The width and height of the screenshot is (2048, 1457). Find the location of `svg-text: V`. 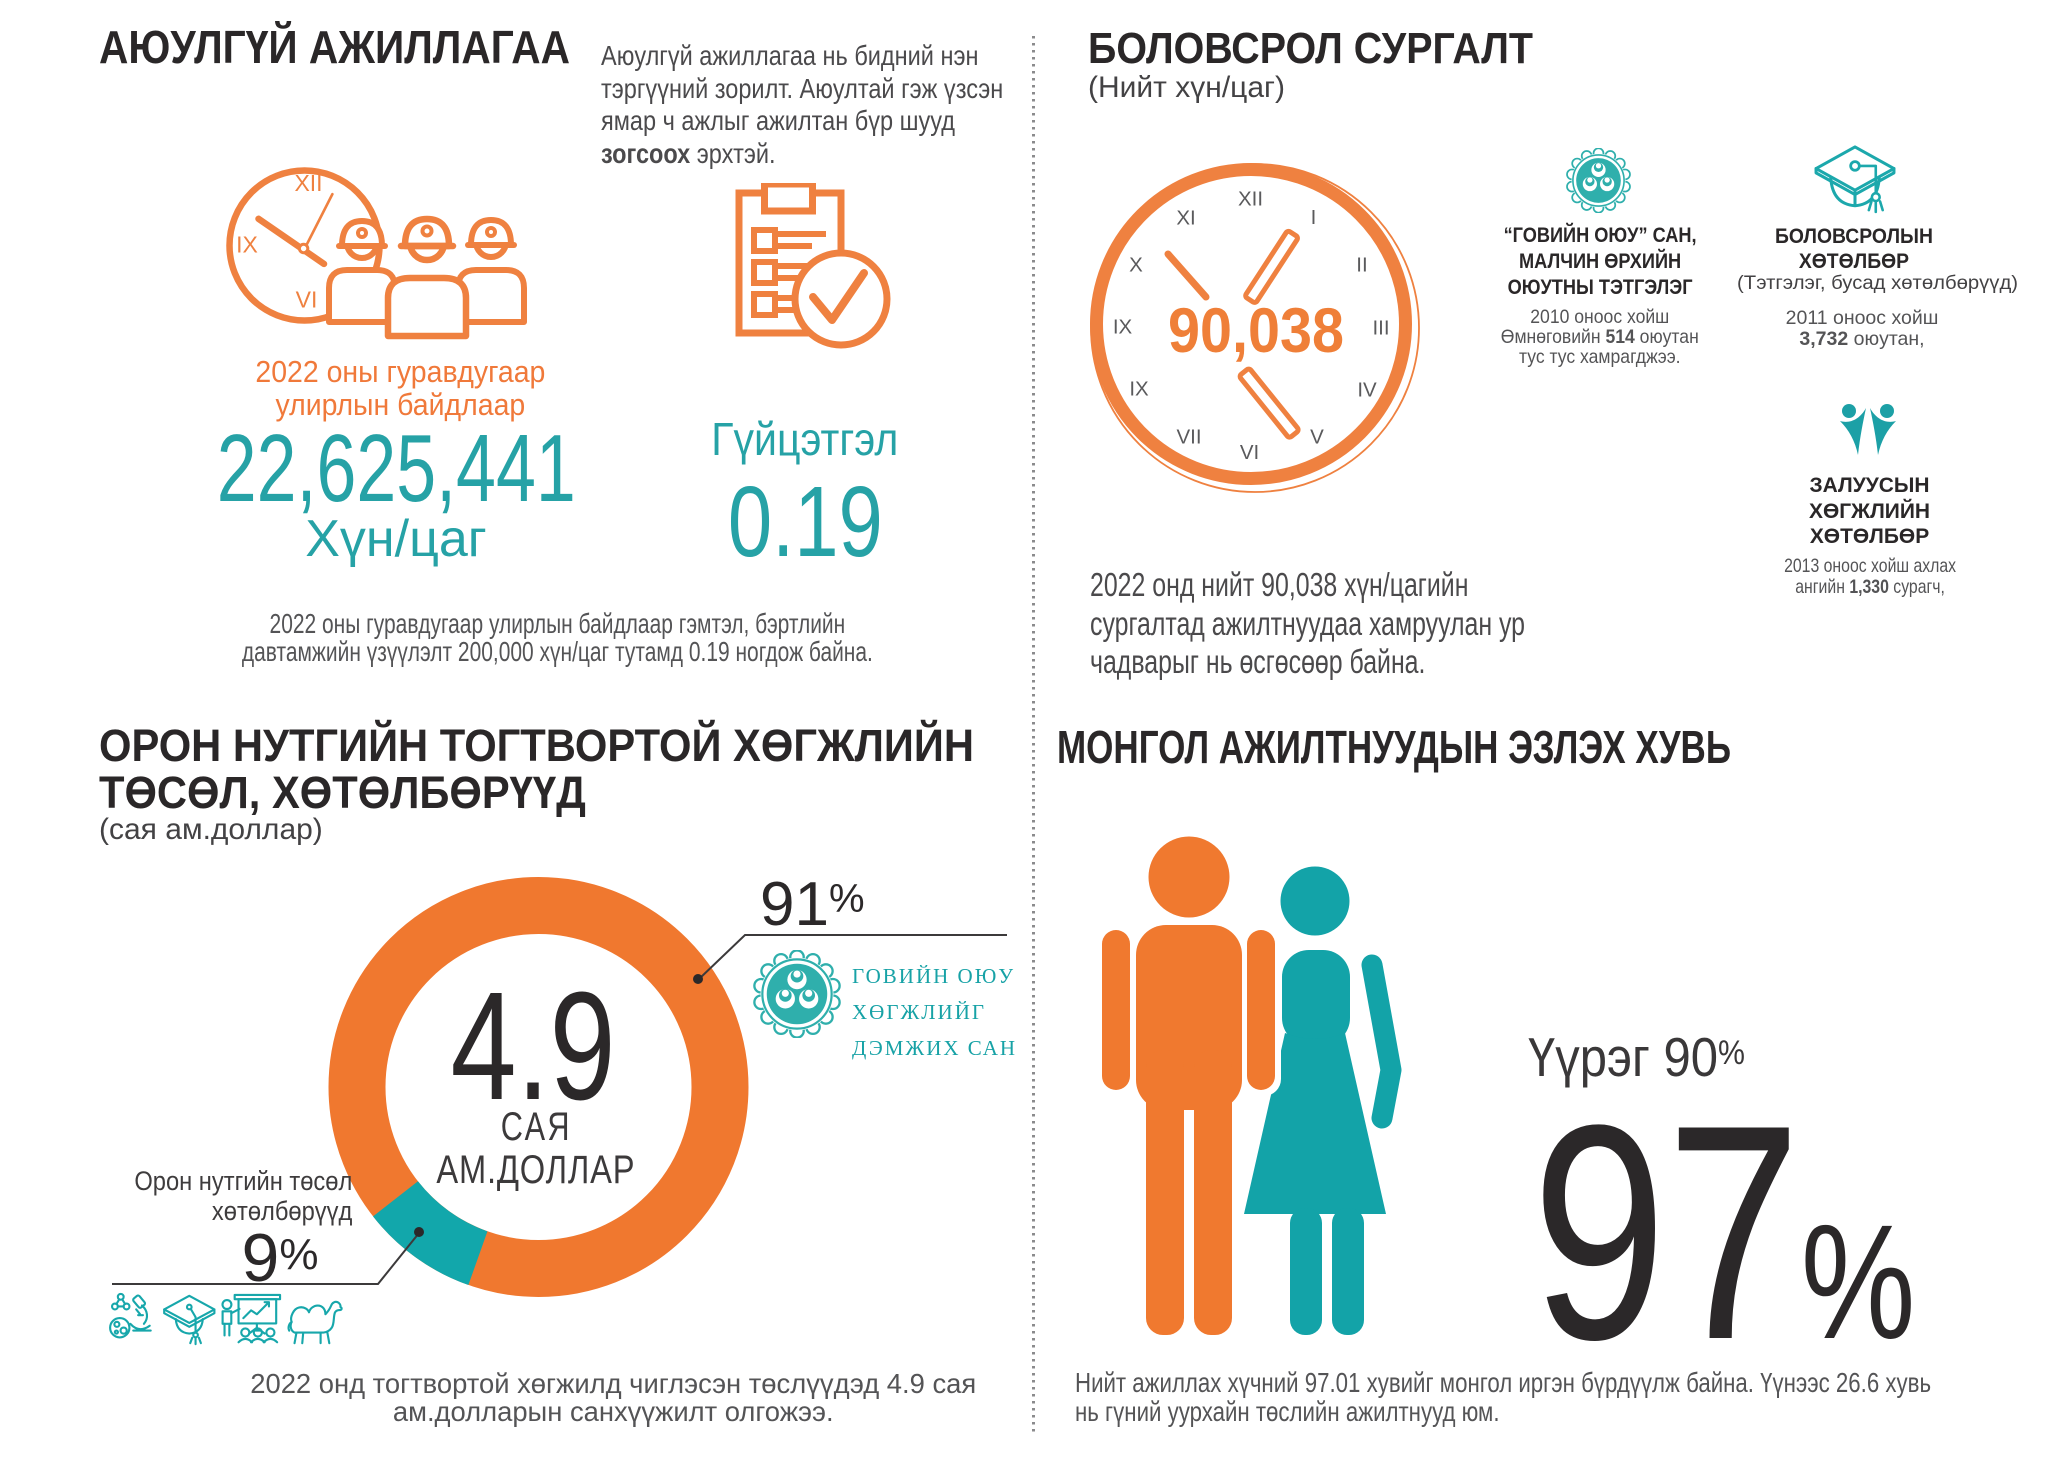

svg-text: V is located at coordinates (1317, 437).